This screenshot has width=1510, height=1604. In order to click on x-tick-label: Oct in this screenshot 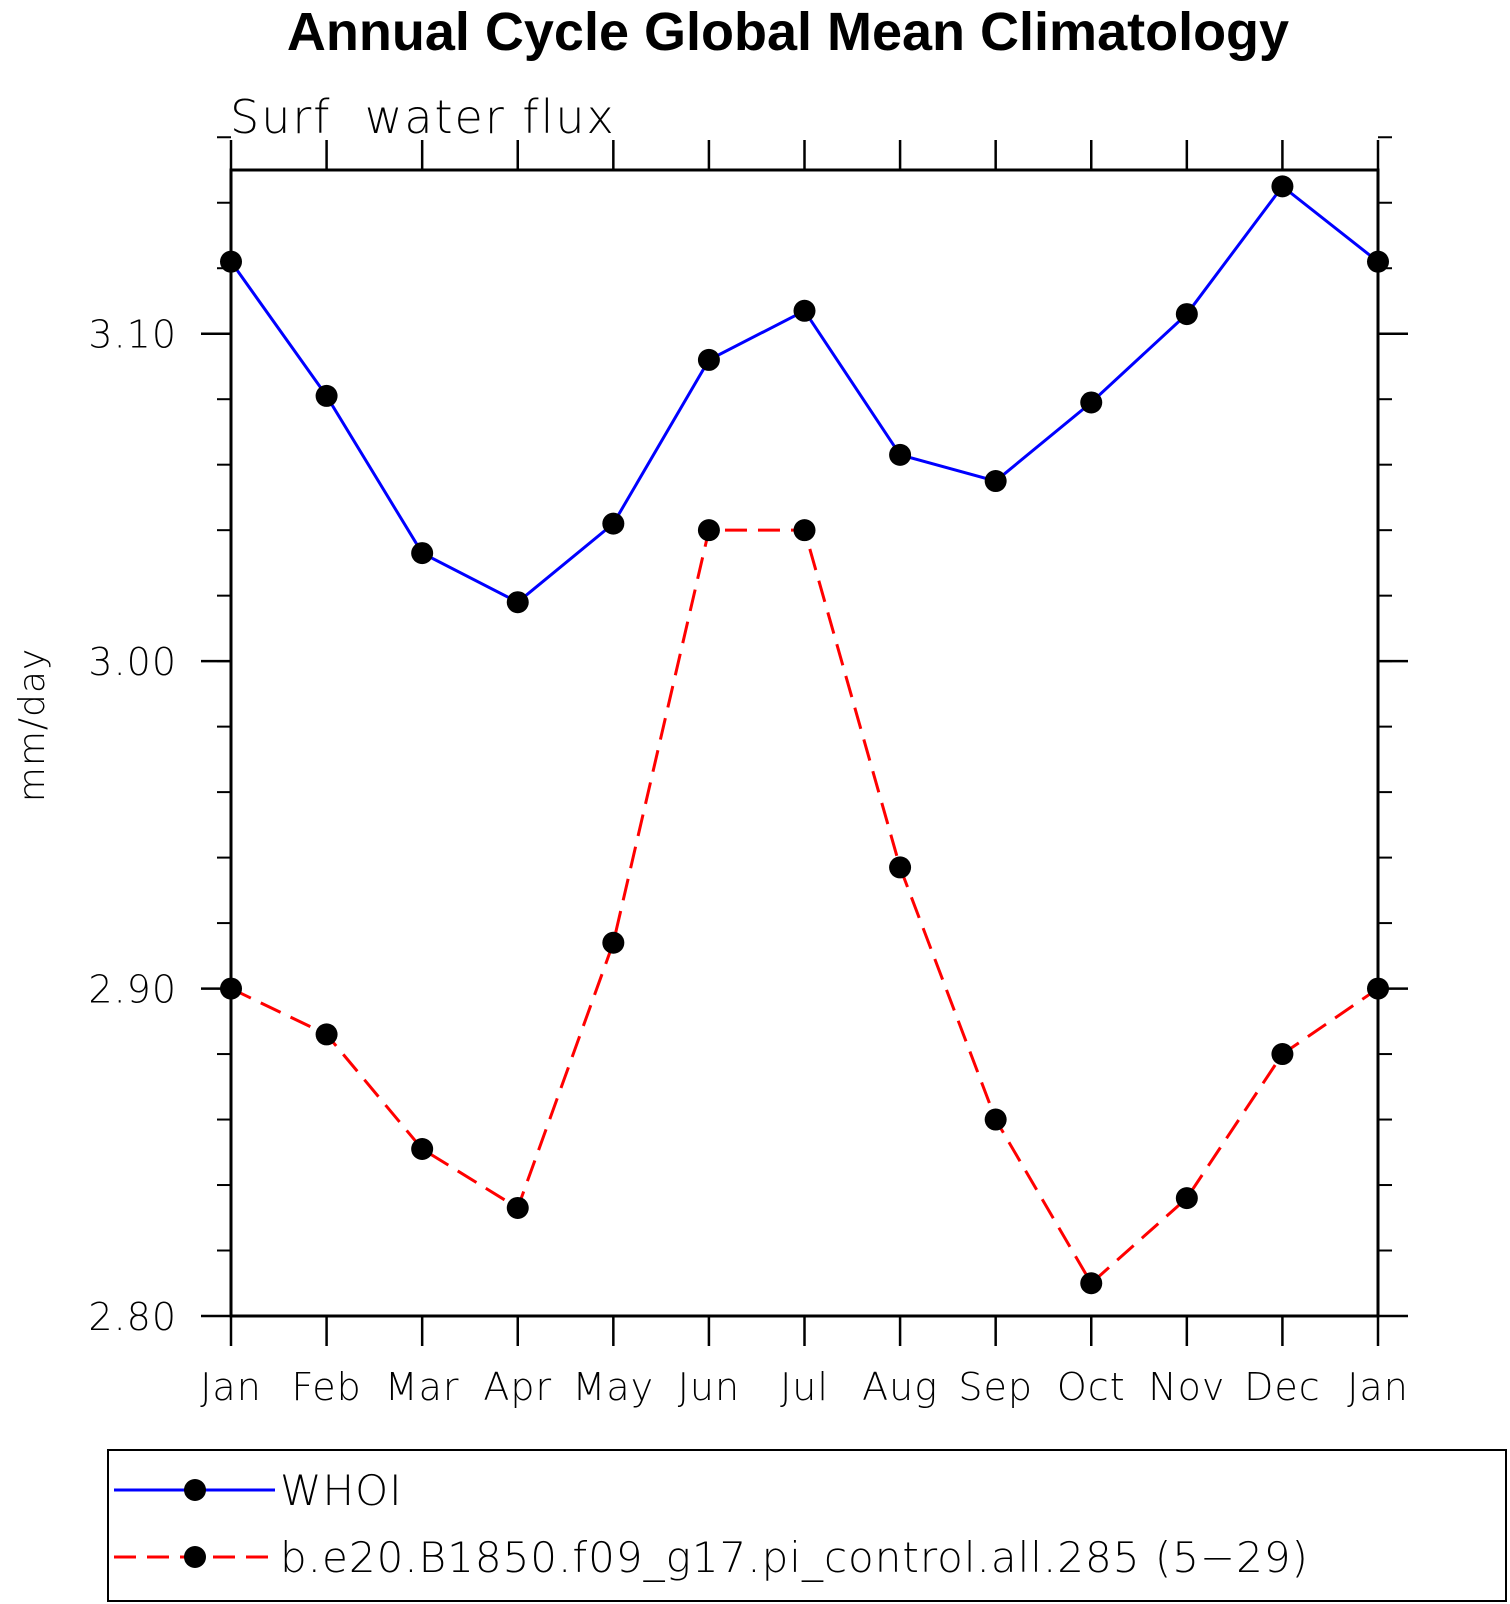, I will do `click(1091, 1387)`.